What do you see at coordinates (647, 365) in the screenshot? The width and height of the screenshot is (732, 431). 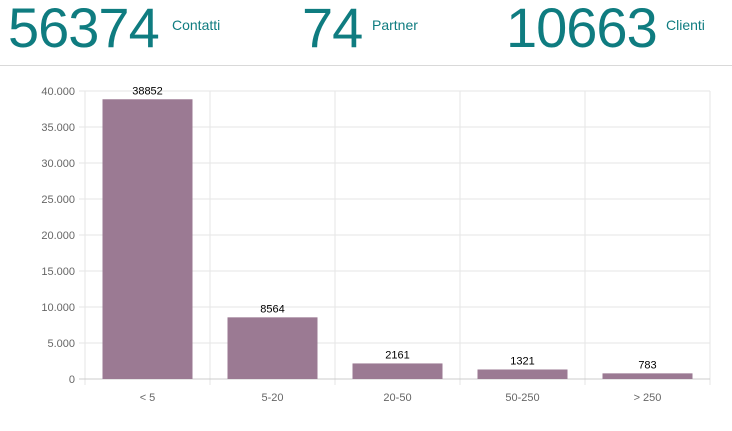 I see `data-label: 783` at bounding box center [647, 365].